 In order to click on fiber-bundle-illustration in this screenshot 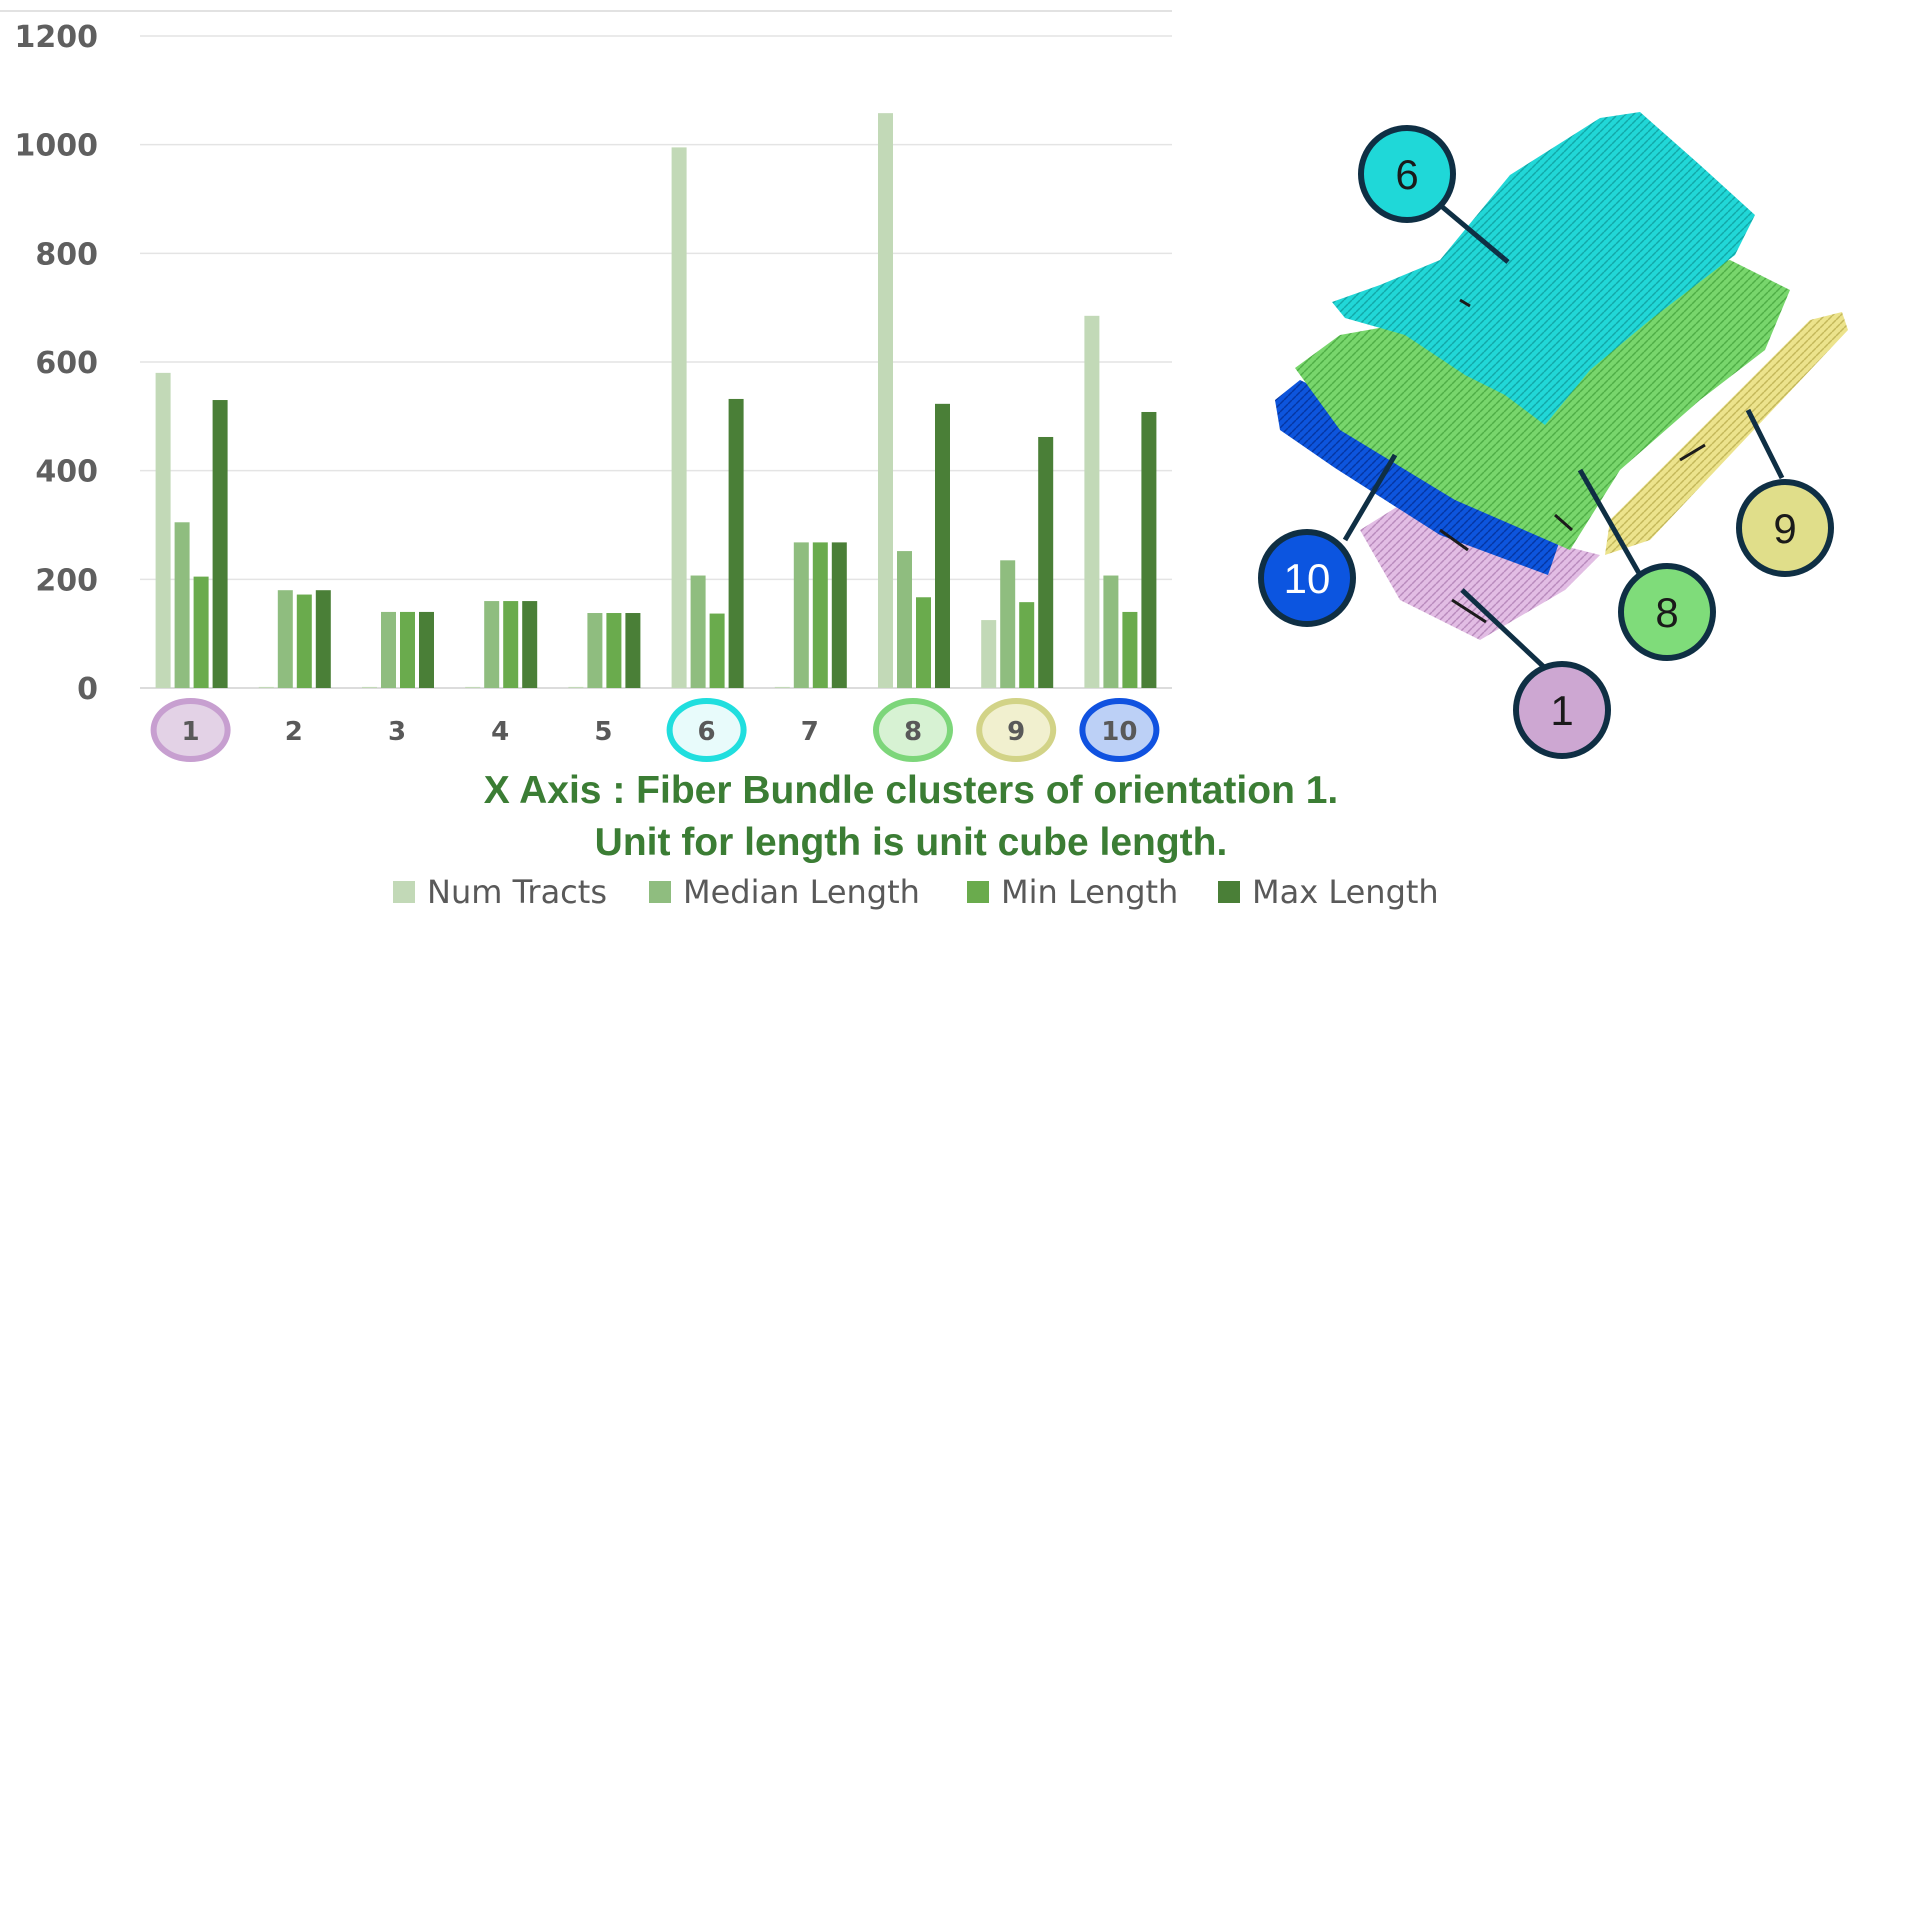, I will do `click(1561, 376)`.